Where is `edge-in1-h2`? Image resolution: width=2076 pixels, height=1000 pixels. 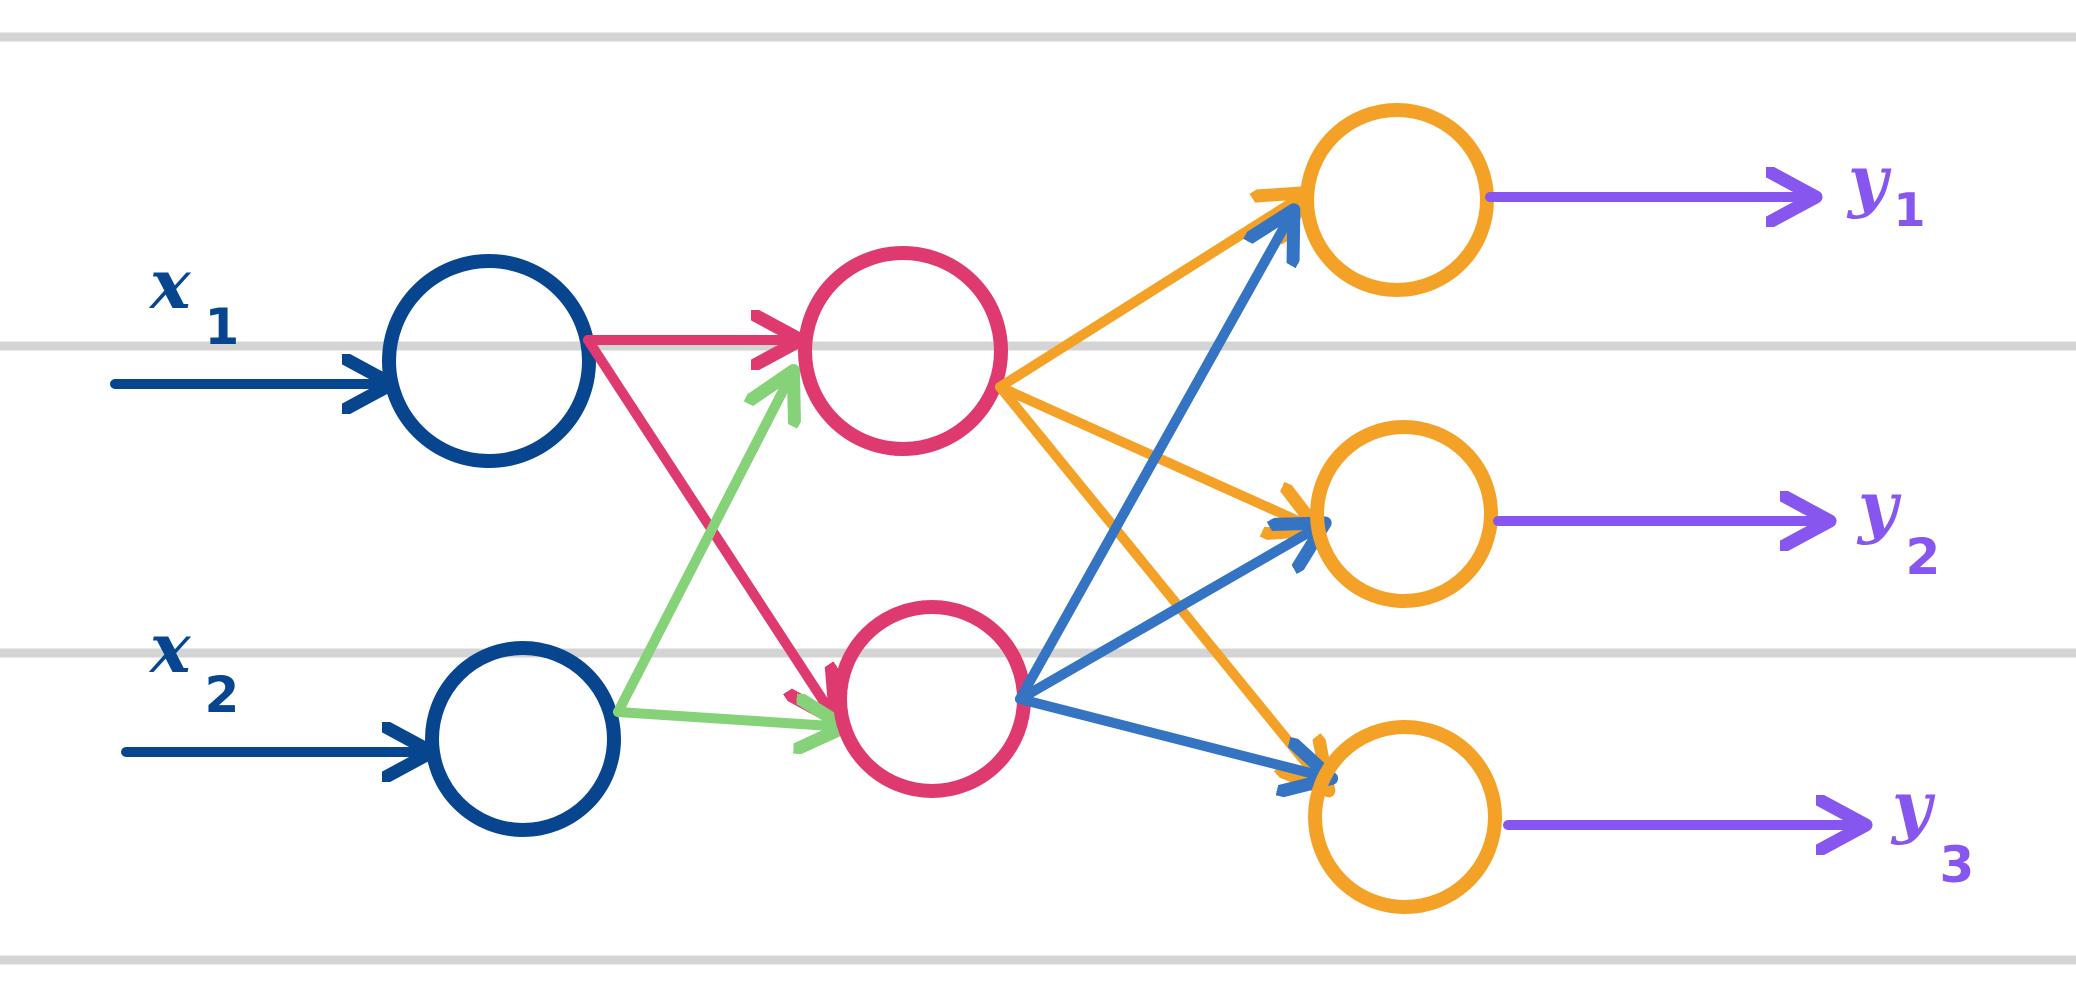
edge-in1-h2 is located at coordinates (705, 521).